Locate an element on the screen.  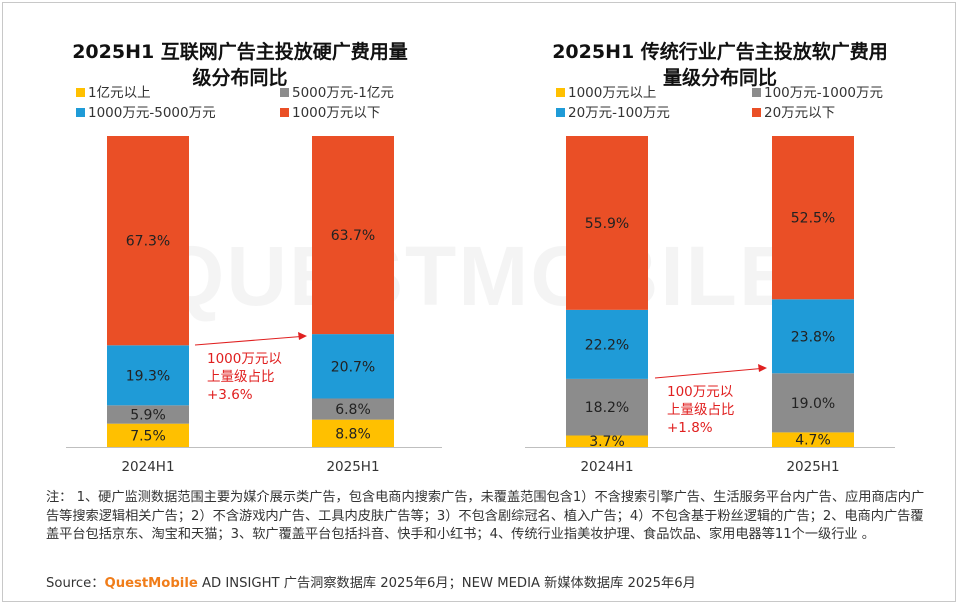
data-label: 8.8% is located at coordinates (353, 434).